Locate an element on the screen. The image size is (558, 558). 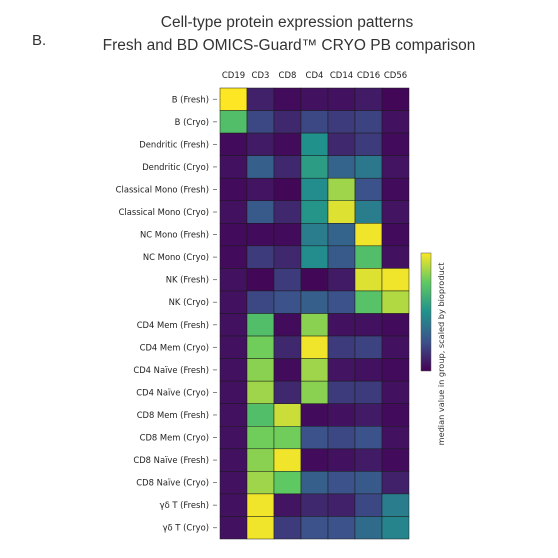
column-label: CD14 is located at coordinates (341, 76).